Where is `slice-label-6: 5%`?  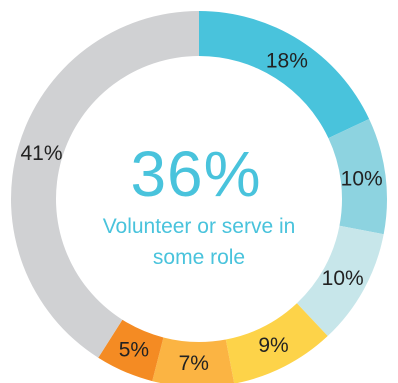
slice-label-6: 5% is located at coordinates (134, 350).